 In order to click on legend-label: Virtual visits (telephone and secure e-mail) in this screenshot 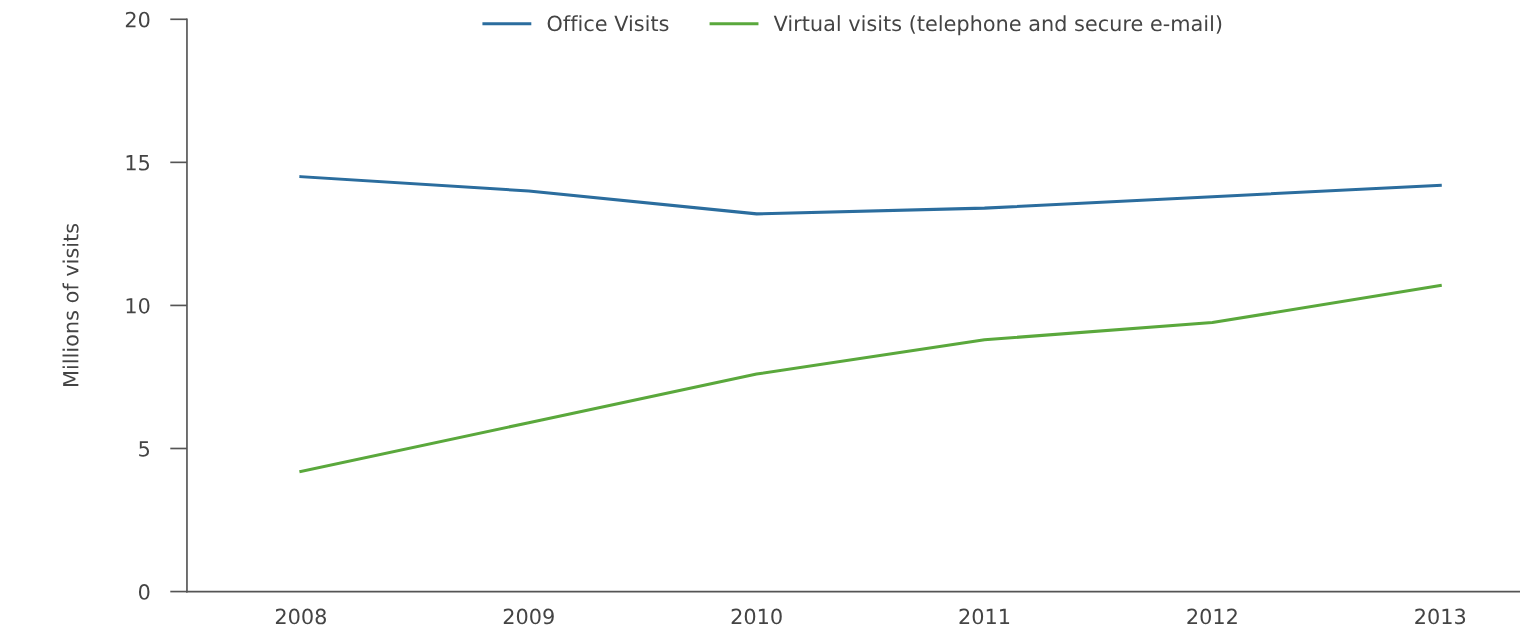, I will do `click(997, 25)`.